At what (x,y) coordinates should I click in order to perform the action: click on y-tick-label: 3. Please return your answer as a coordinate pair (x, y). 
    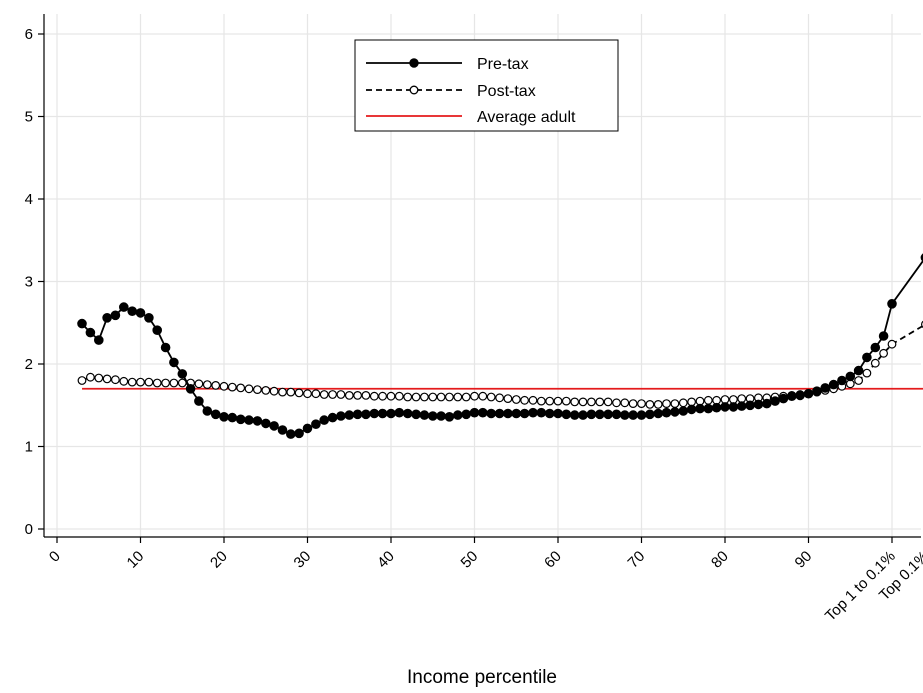
    Looking at the image, I should click on (29, 282).